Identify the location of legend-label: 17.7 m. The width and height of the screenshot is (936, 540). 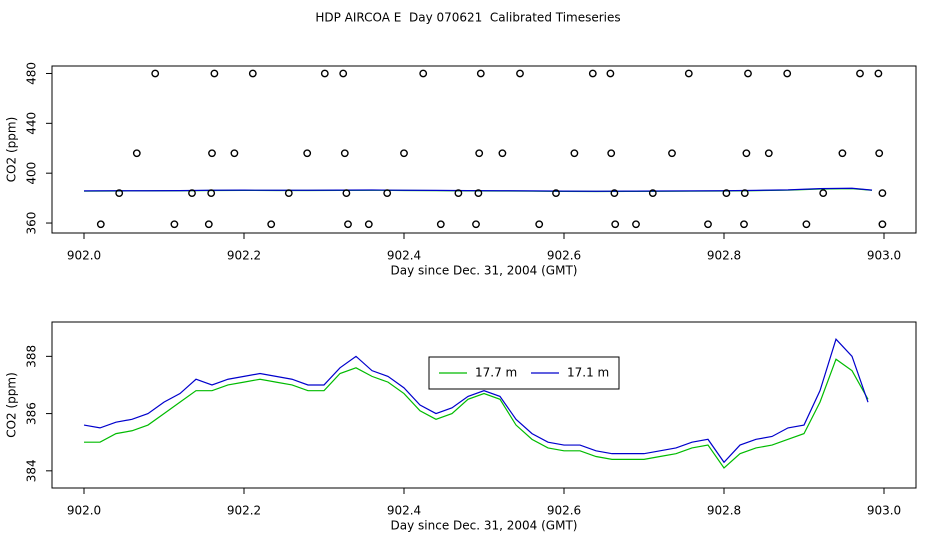
(496, 373).